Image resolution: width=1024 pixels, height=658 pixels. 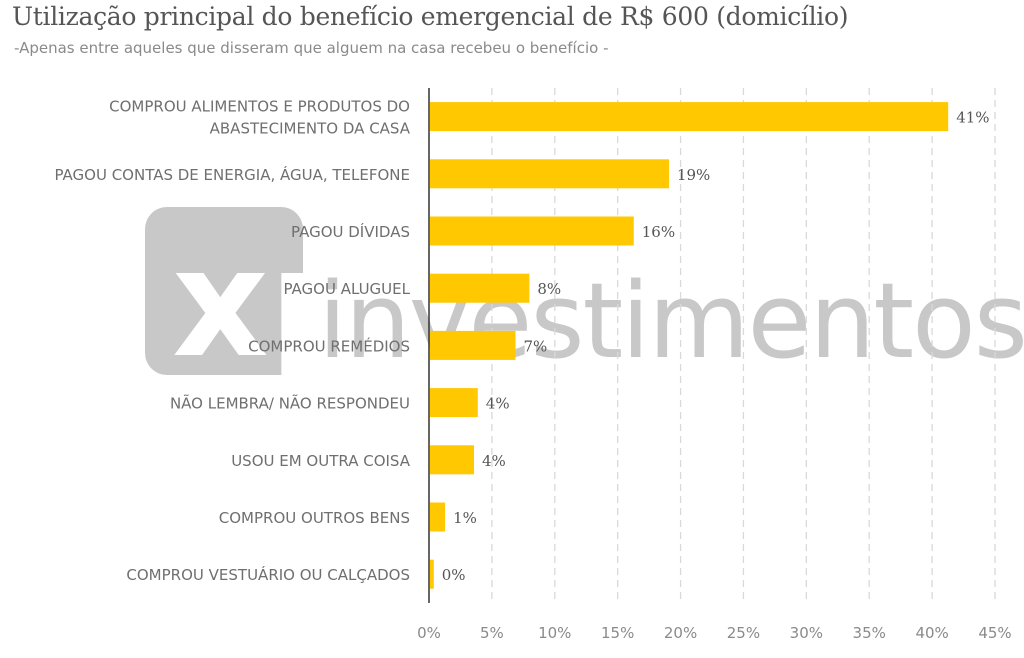 What do you see at coordinates (329, 345) in the screenshot?
I see `category-label: COMPROU REMÉDIOS` at bounding box center [329, 345].